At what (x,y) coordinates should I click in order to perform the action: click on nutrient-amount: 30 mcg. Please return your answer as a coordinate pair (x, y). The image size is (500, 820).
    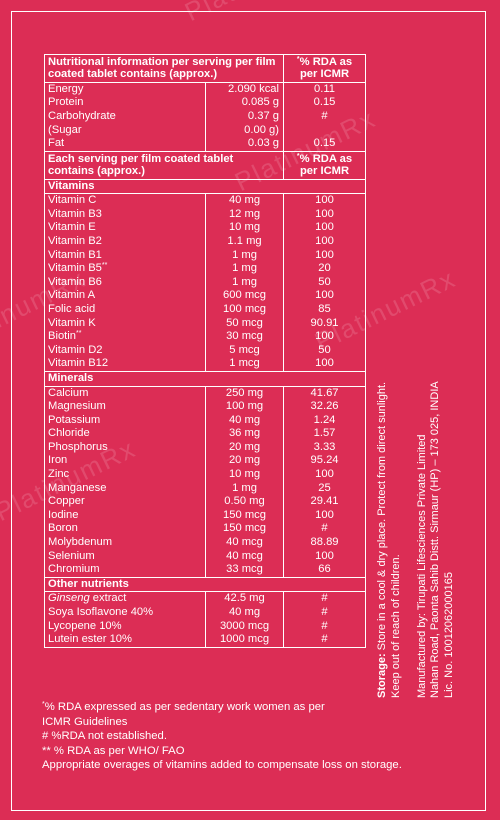
    Looking at the image, I should click on (244, 337).